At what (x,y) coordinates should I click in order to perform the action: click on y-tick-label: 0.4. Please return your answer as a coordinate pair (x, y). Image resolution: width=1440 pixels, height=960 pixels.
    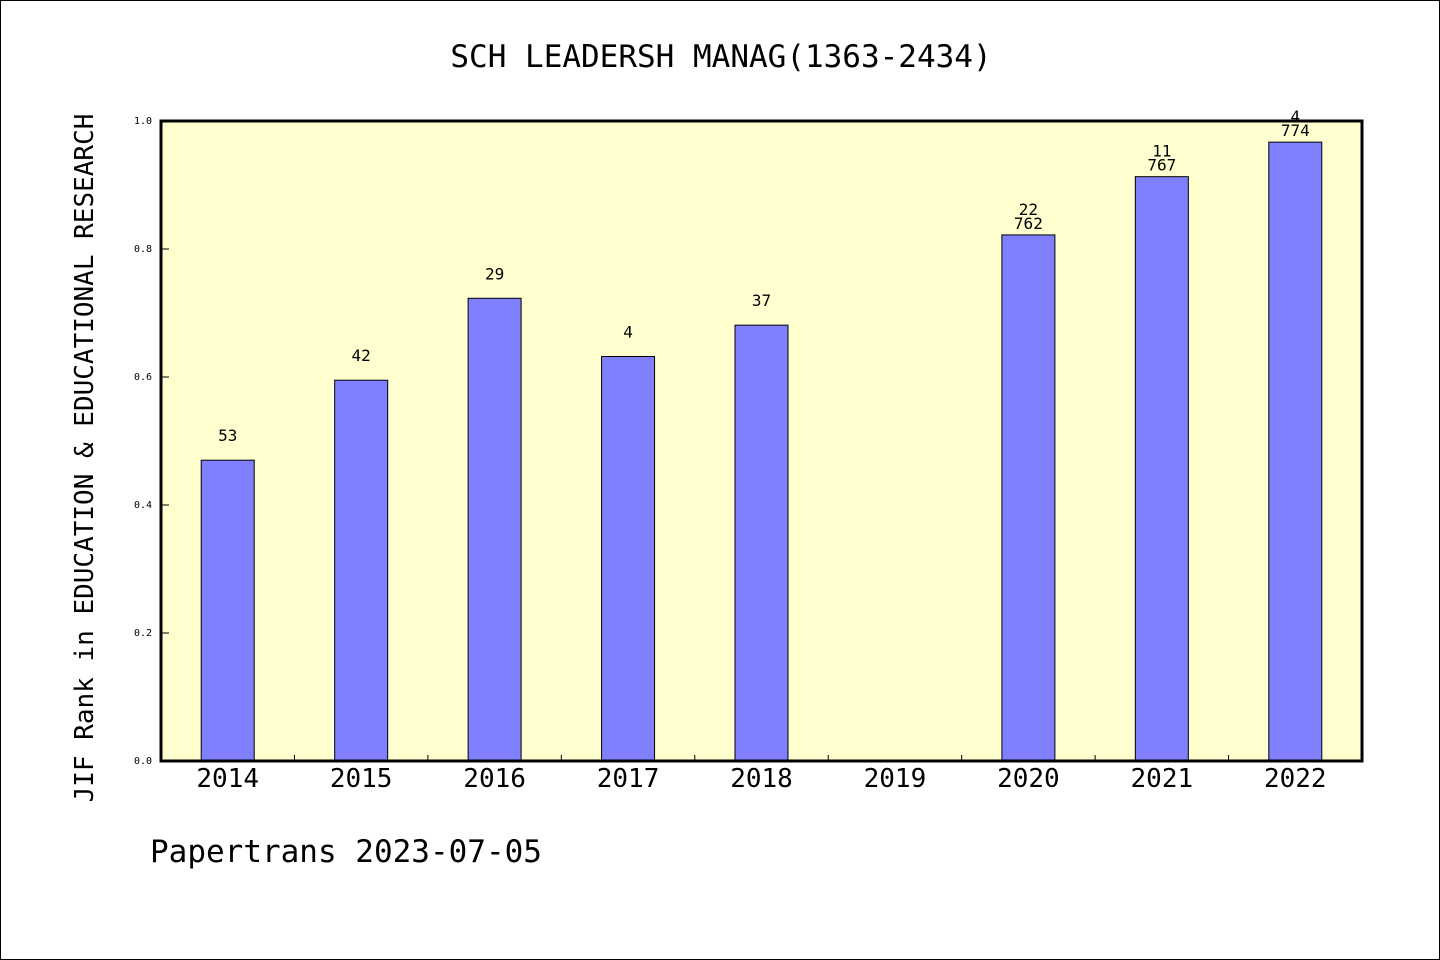
    Looking at the image, I should click on (143, 505).